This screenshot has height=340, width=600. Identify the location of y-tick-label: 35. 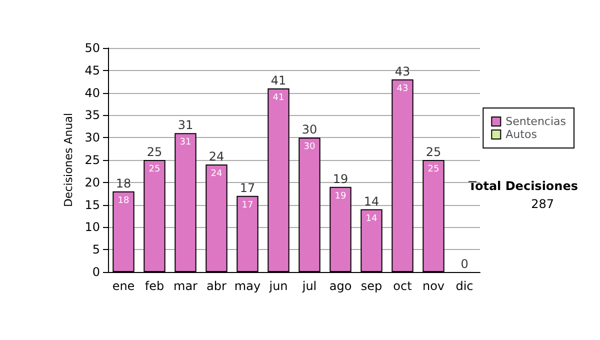
(92, 115).